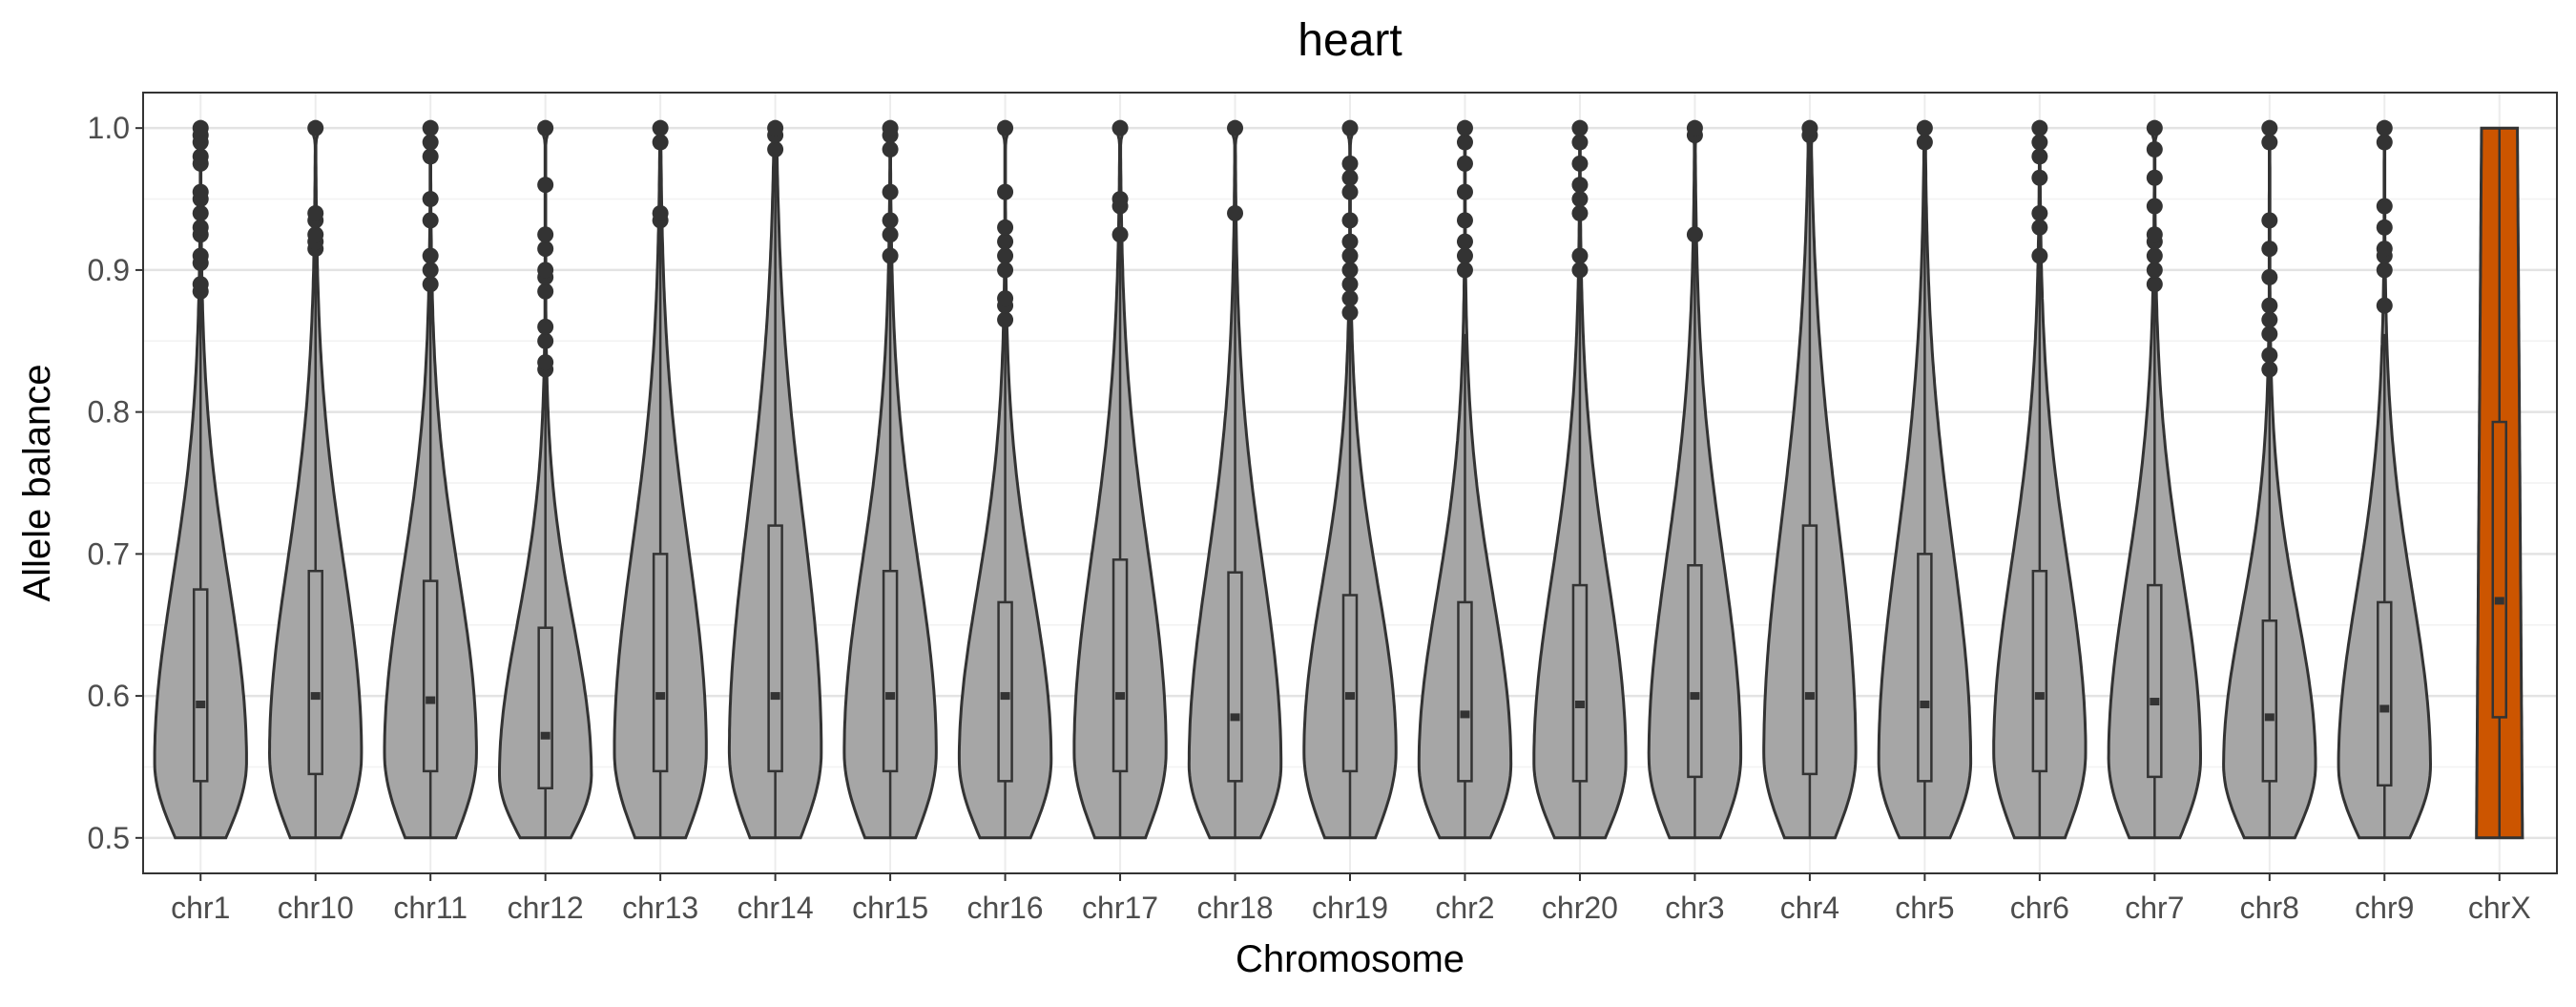 The image size is (2576, 1007). Describe the element at coordinates (2039, 908) in the screenshot. I see `x-tick-label: chr6` at that location.